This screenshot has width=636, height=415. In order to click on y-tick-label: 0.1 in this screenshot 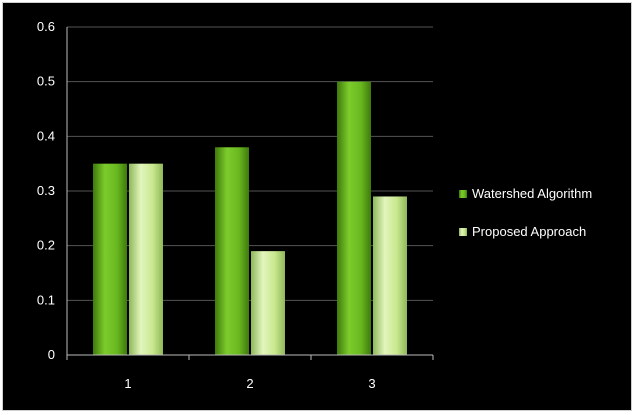, I will do `click(46, 299)`.